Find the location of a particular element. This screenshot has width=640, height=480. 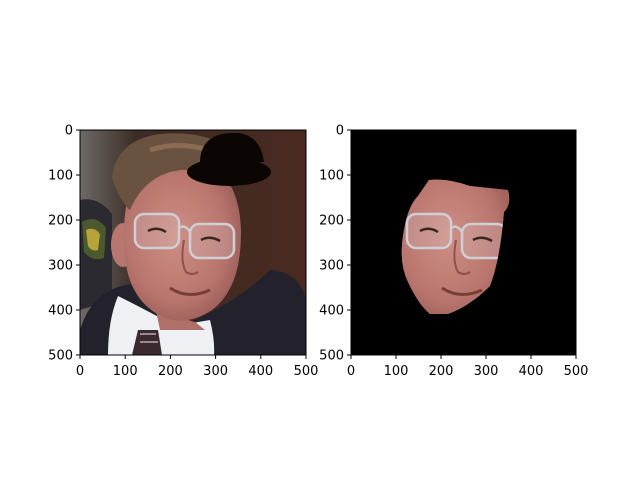

right-y-axis: 0 100 200 300 400 500 is located at coordinates (335, 244).